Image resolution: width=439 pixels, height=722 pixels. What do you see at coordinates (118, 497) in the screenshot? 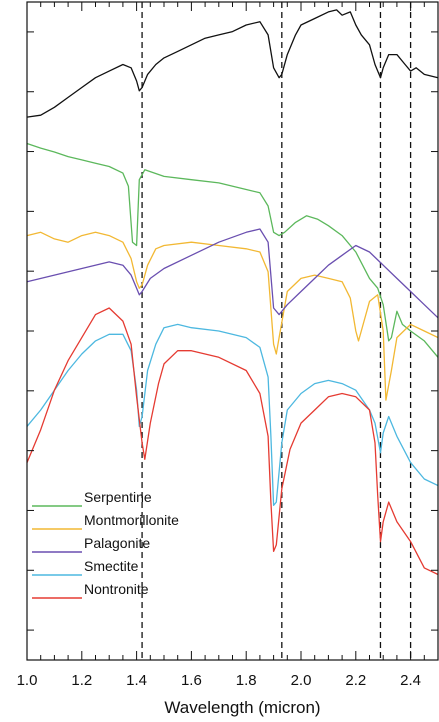
I see `legend-label-serpentine: Serpentine` at bounding box center [118, 497].